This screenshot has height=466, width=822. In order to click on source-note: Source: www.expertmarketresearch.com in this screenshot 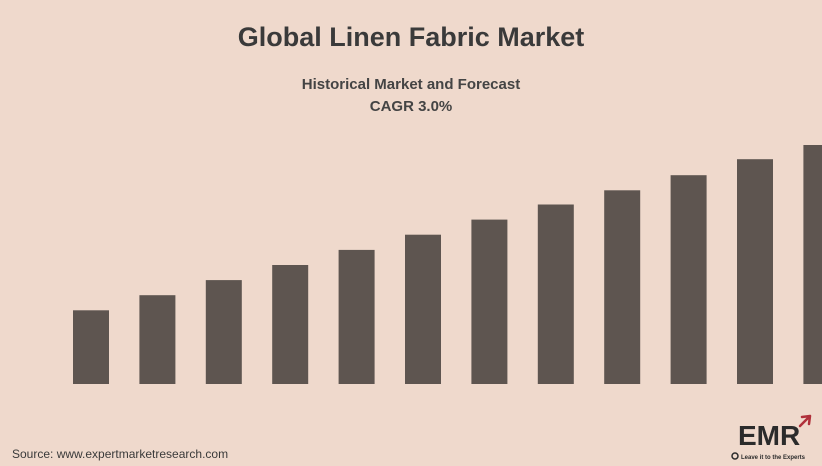, I will do `click(120, 454)`.